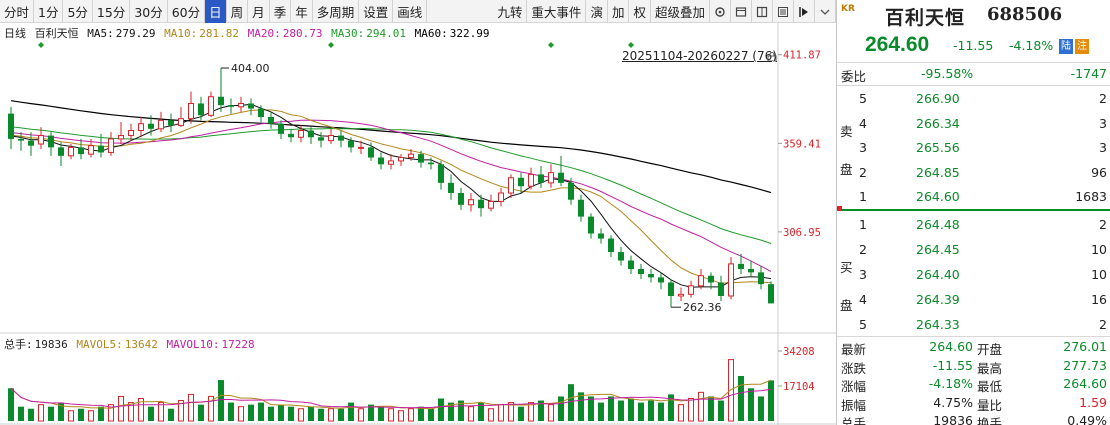 This screenshot has width=1110, height=425. Describe the element at coordinates (259, 11) in the screenshot. I see `period-tab-8: 月` at that location.